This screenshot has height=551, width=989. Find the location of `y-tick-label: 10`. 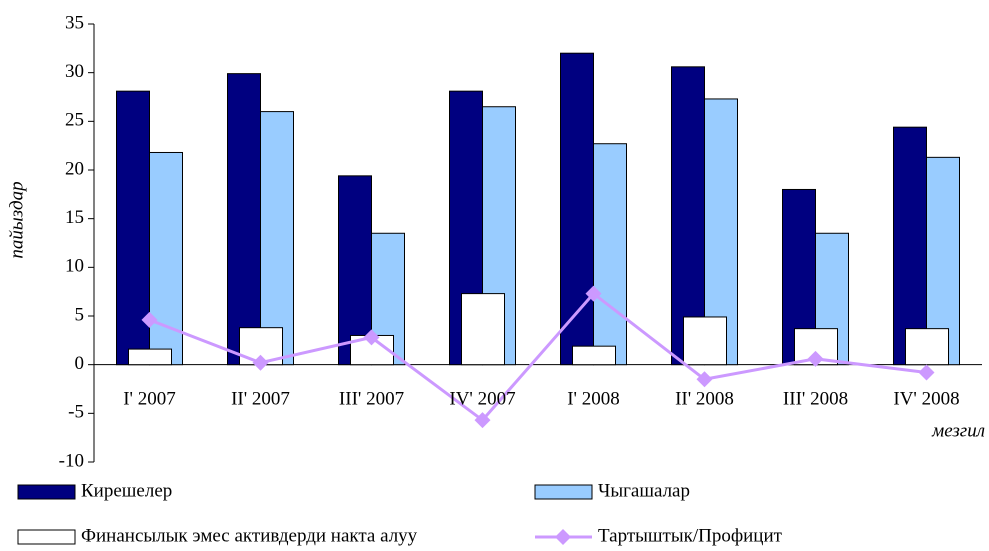

y-tick-label: 10 is located at coordinates (74, 266).